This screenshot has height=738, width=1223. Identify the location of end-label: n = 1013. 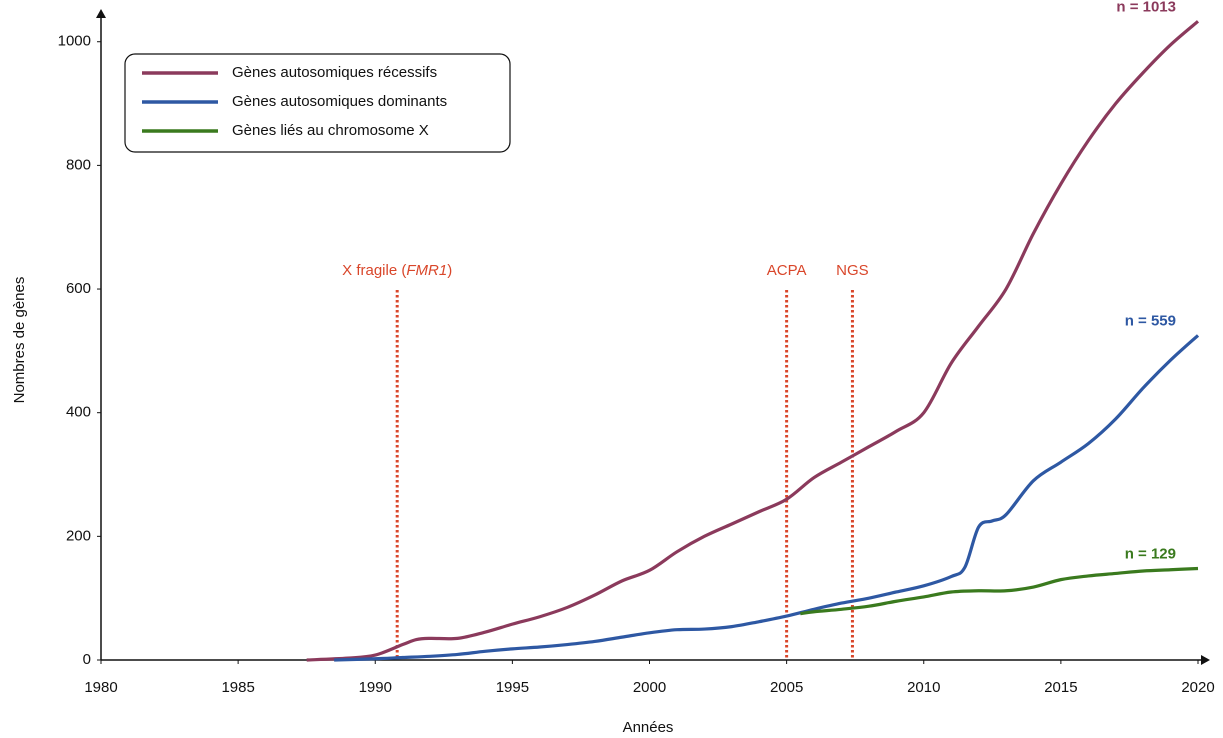
(1146, 7).